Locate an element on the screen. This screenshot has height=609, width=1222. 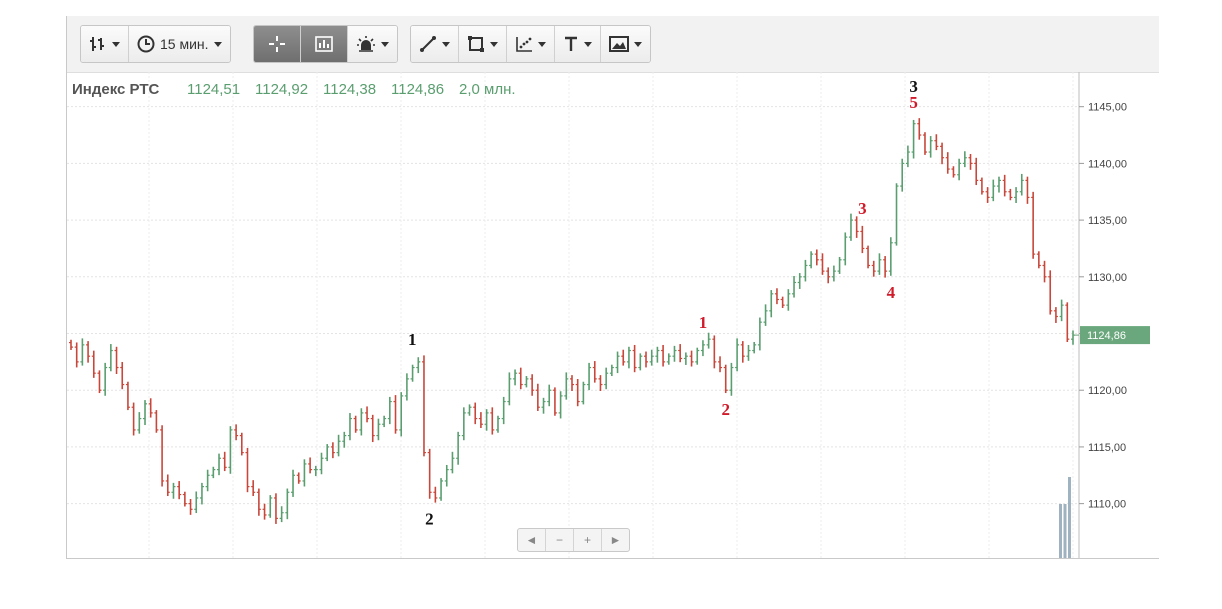
toolbar-group-drawing is located at coordinates (530, 44).